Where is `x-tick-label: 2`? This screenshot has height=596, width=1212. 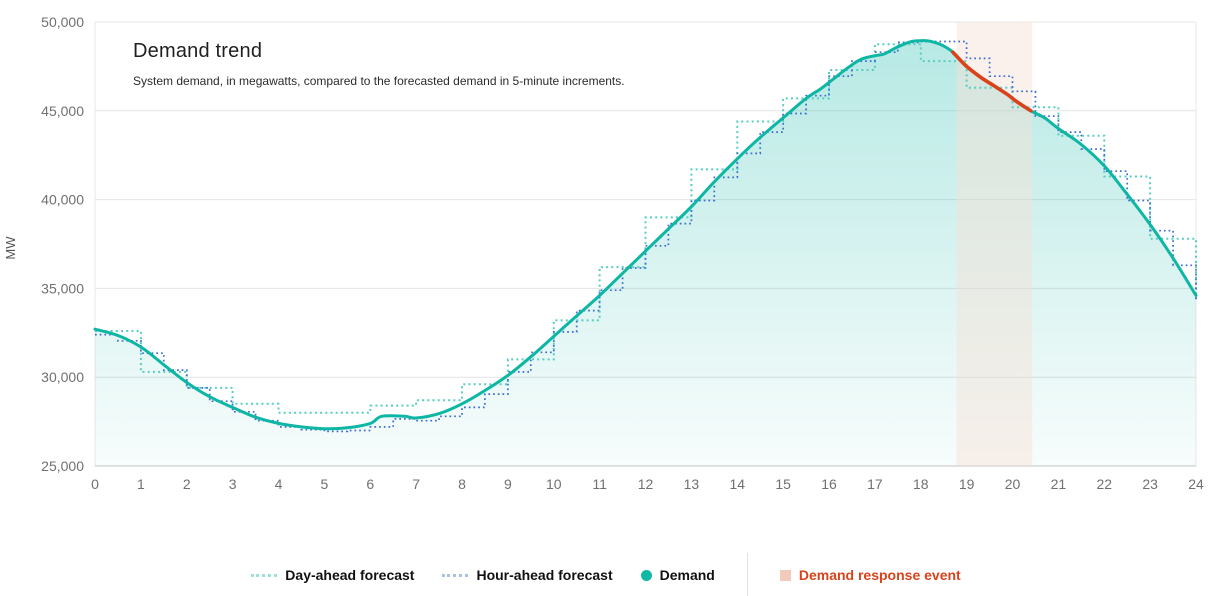 x-tick-label: 2 is located at coordinates (187, 484).